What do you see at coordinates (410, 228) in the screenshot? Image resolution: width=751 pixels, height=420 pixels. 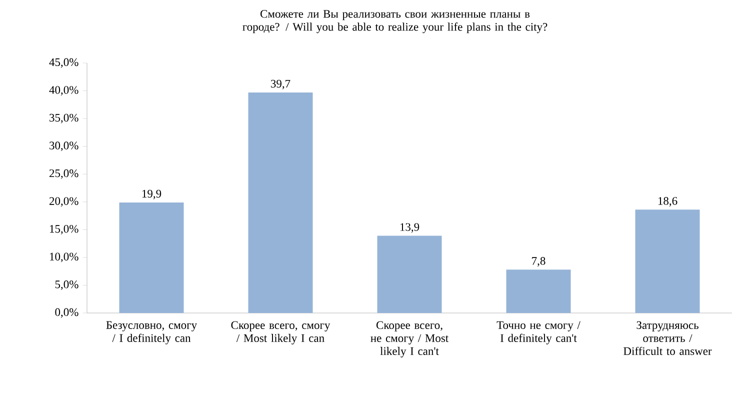 I see `data-label: 13,9` at bounding box center [410, 228].